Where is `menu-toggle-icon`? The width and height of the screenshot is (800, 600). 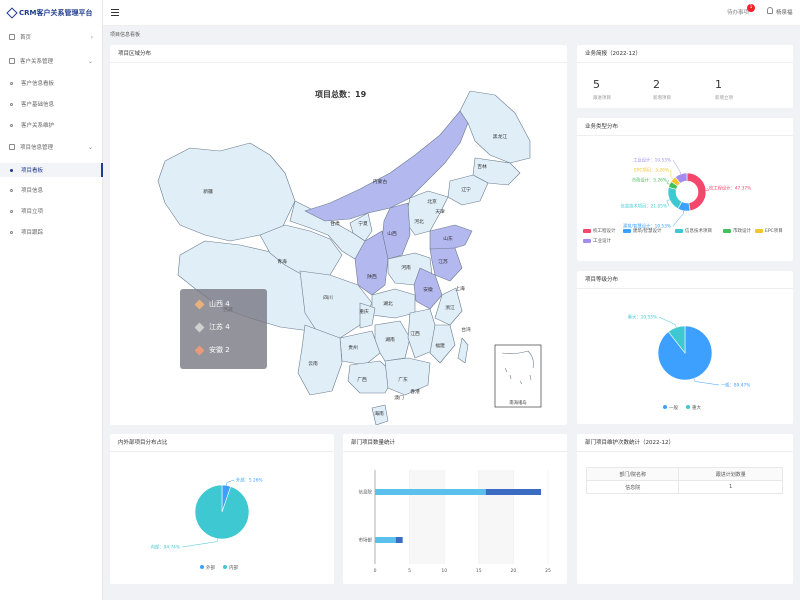
menu-toggle-icon is located at coordinates (115, 12).